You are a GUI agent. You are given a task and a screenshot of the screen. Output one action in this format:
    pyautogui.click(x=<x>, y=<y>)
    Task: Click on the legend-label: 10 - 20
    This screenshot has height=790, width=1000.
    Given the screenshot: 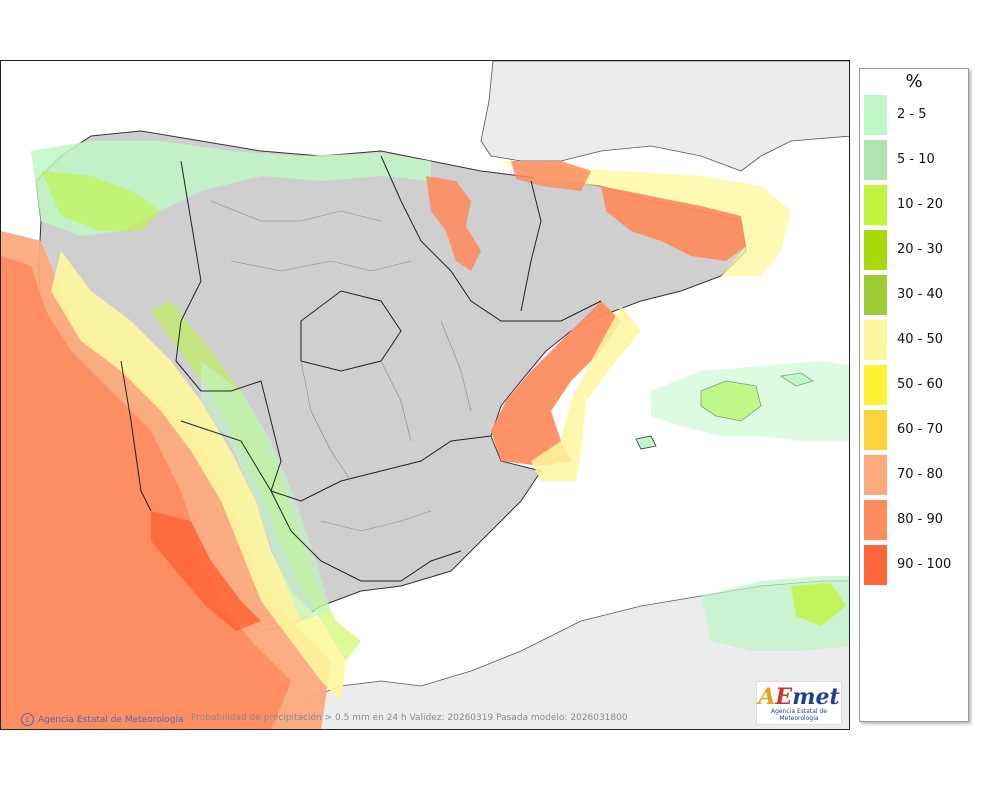 What is the action you would take?
    pyautogui.click(x=920, y=204)
    